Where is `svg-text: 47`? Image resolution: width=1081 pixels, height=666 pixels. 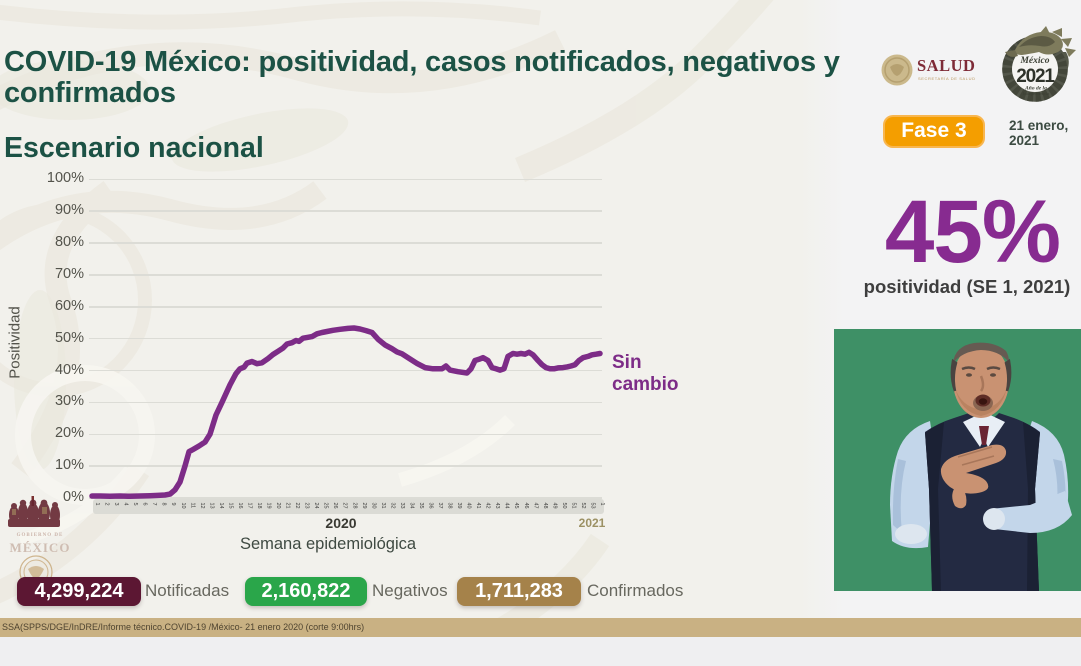 svg-text: 47 is located at coordinates (535, 506).